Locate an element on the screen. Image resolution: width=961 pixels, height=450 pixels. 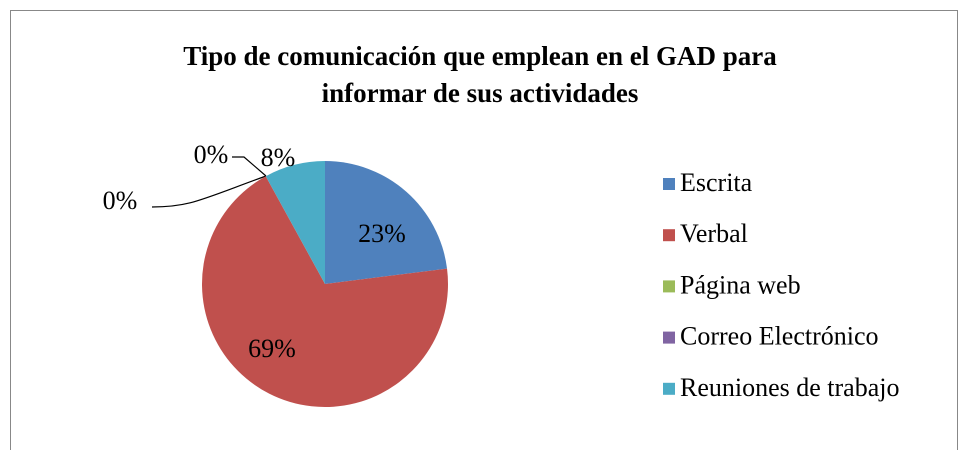
data-label: 69% is located at coordinates (272, 348).